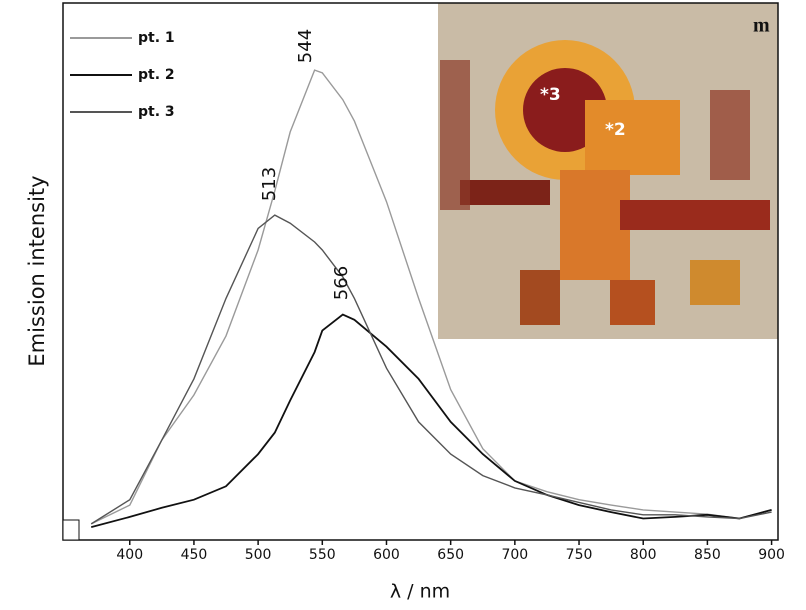 This screenshot has width=806, height=610. Describe the element at coordinates (514, 555) in the screenshot. I see `x-tick-label: 700` at that location.